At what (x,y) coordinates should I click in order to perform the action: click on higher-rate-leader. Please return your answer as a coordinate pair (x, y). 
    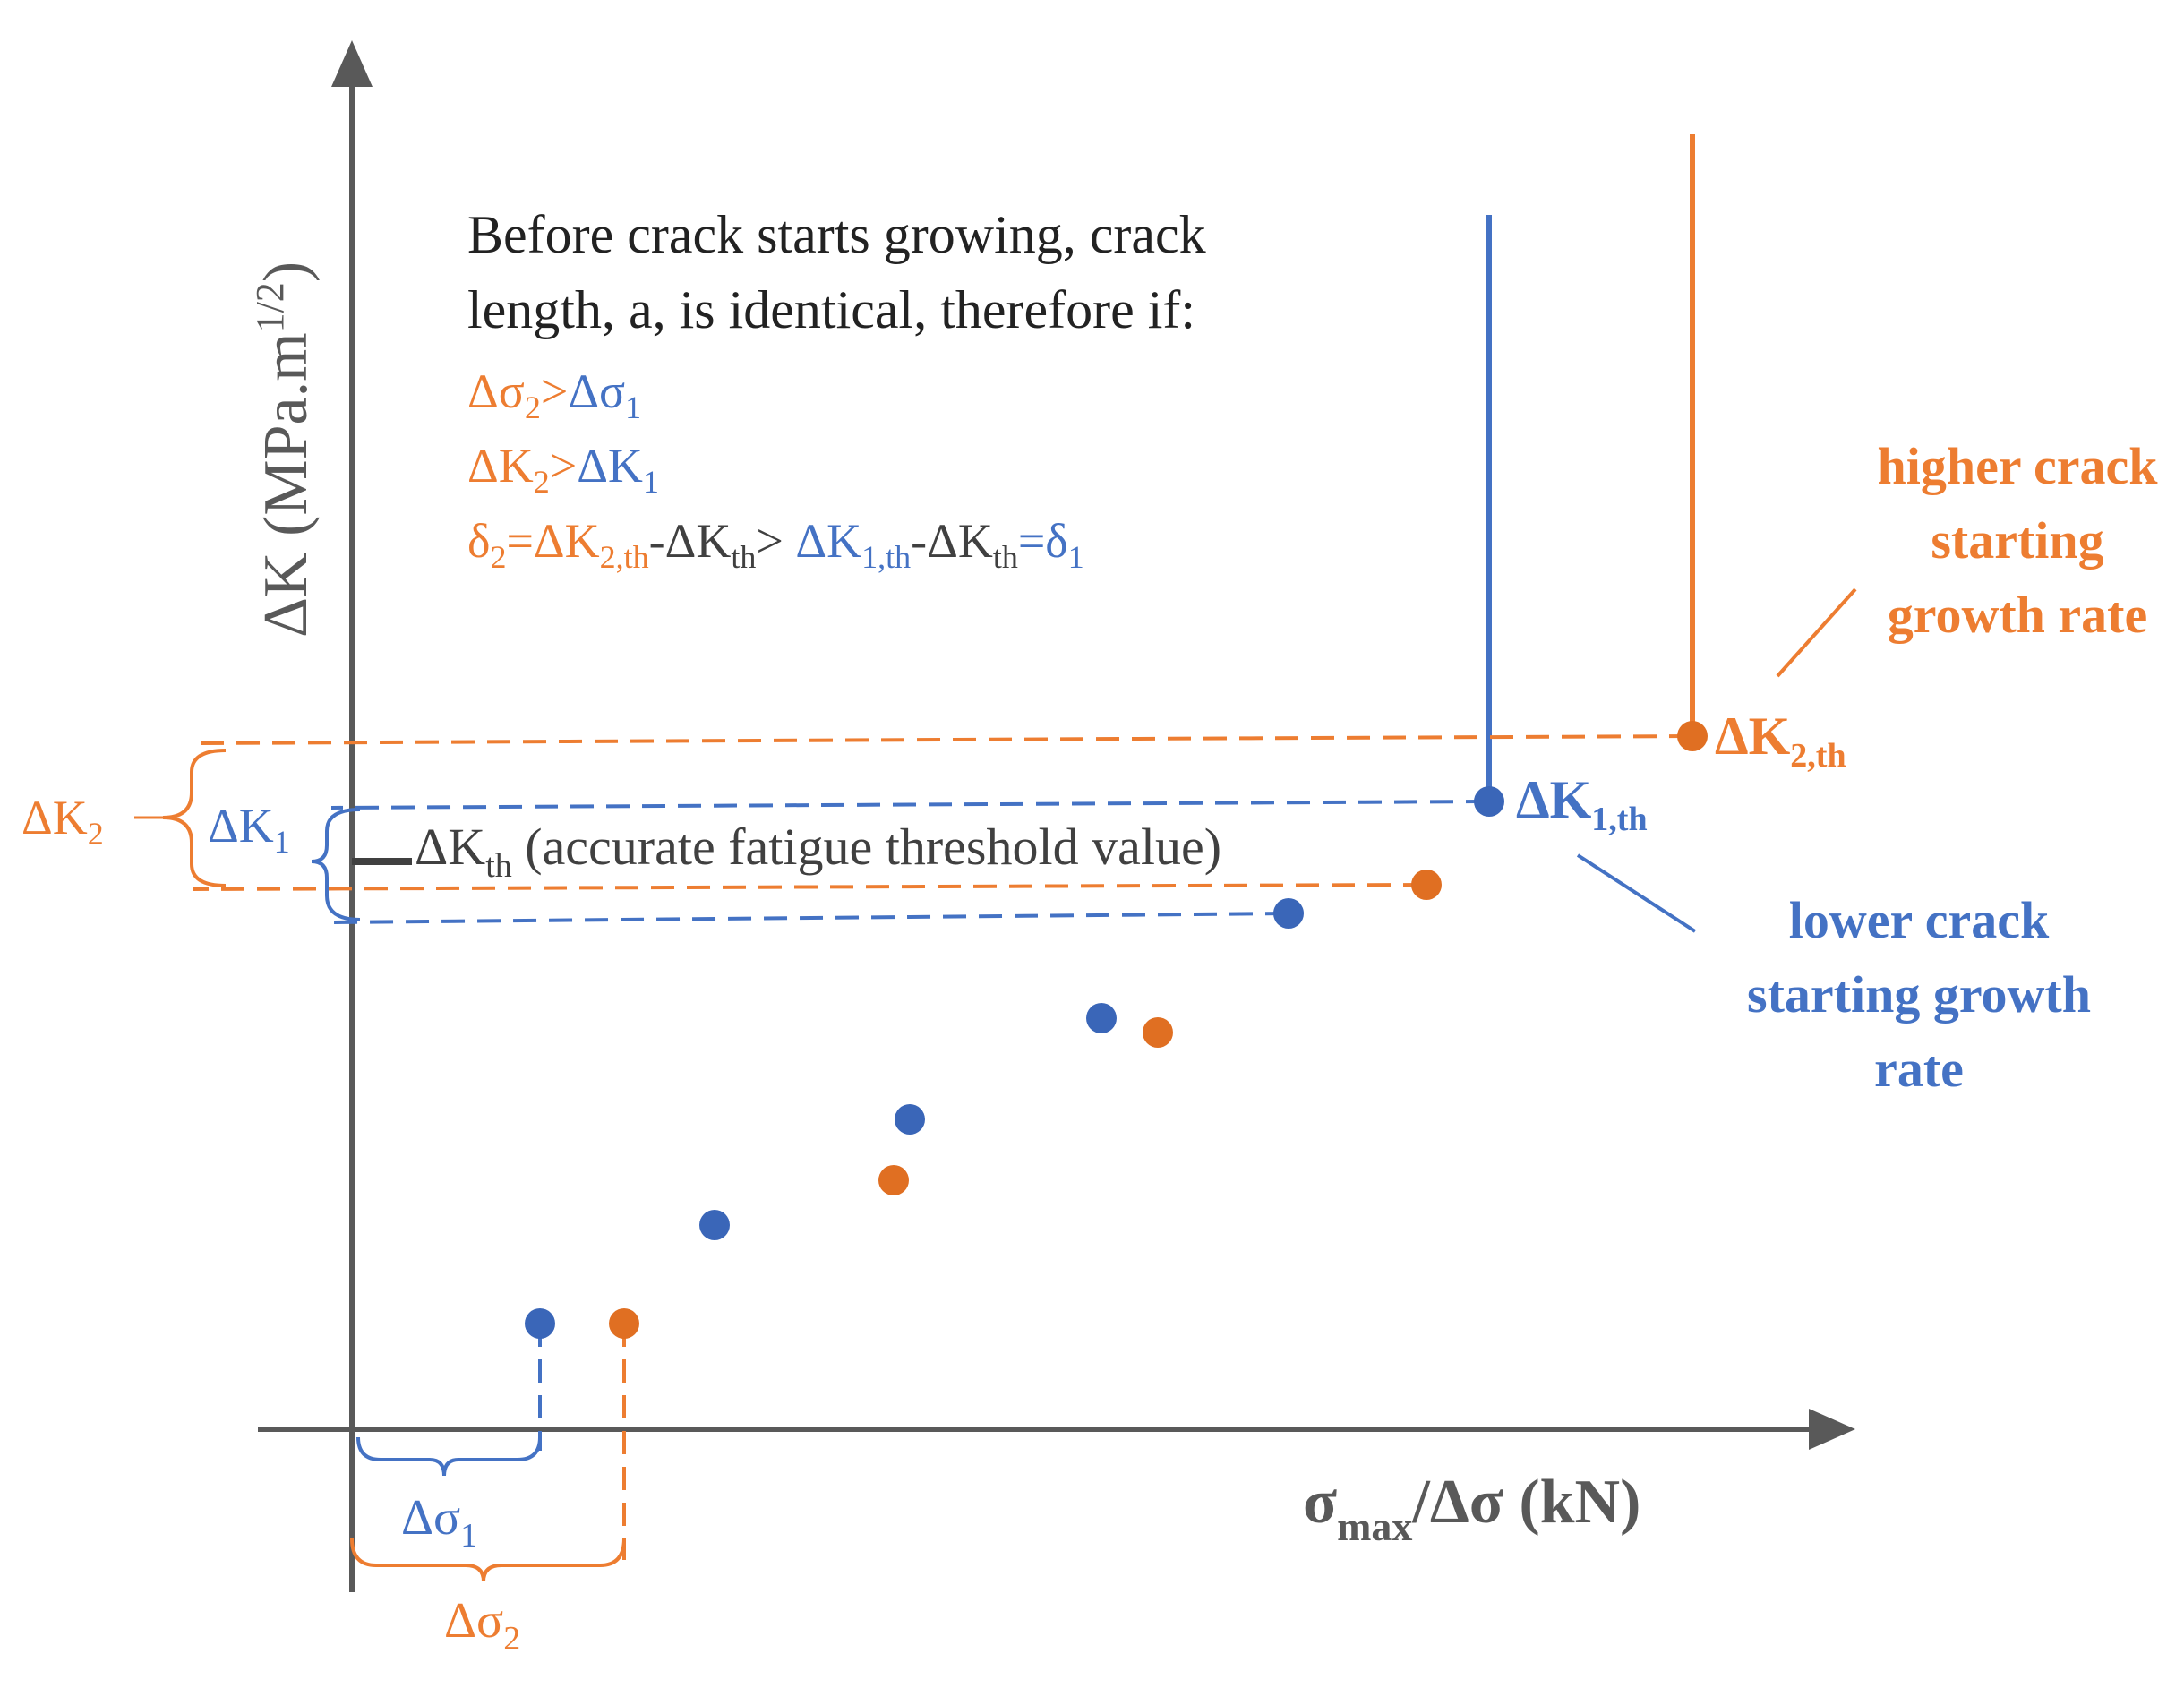
    Looking at the image, I should click on (1816, 632).